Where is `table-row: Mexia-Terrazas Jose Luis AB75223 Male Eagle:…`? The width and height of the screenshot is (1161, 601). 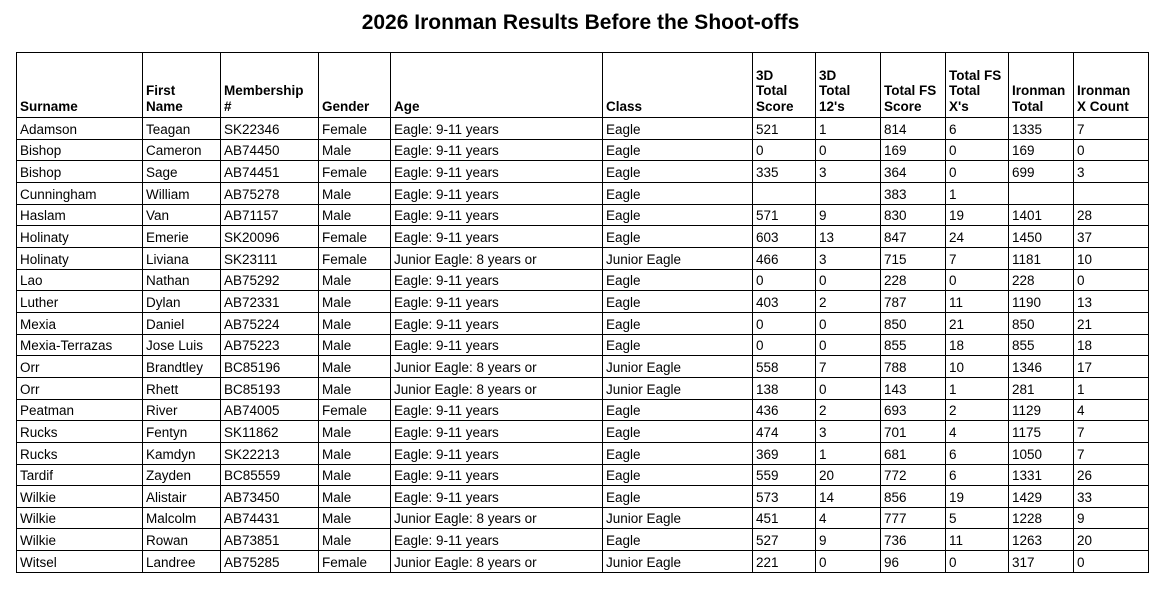
table-row: Mexia-Terrazas Jose Luis AB75223 Male Eagle:… is located at coordinates (582, 345).